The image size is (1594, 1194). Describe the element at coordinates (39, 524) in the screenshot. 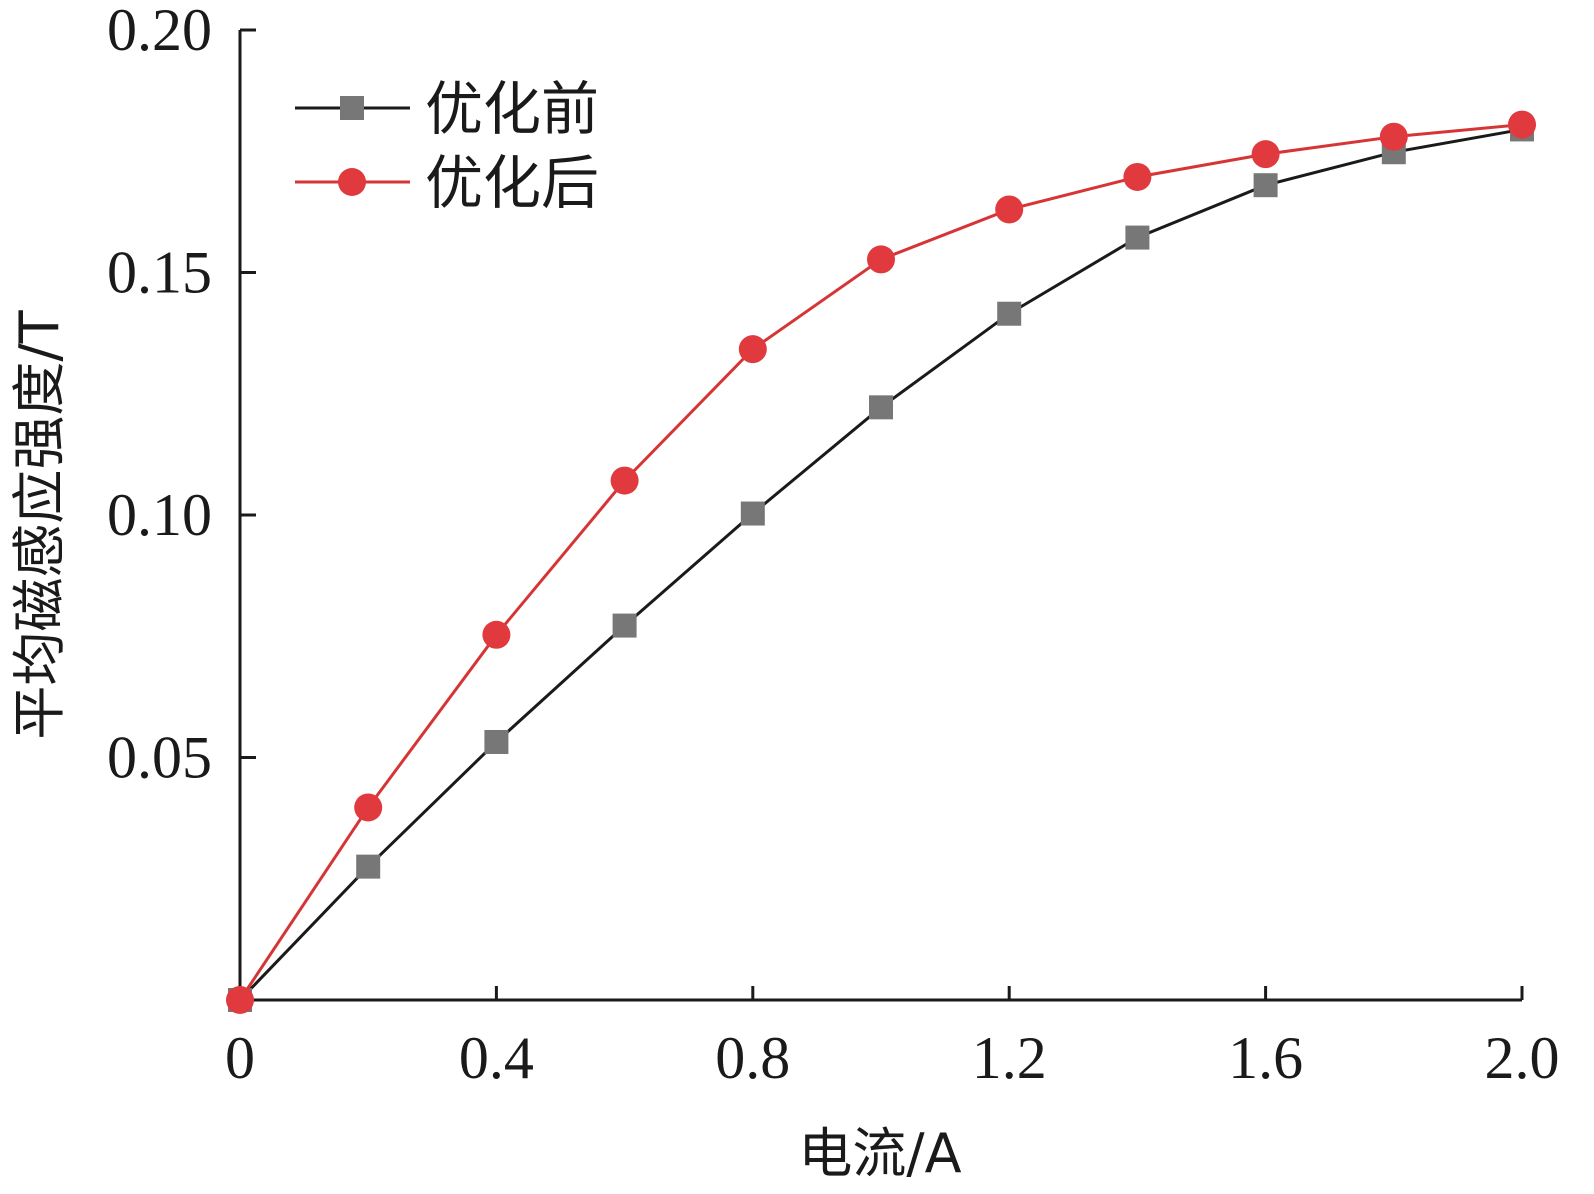

I see `y-axis-title: 平均磁感应强度/T` at that location.